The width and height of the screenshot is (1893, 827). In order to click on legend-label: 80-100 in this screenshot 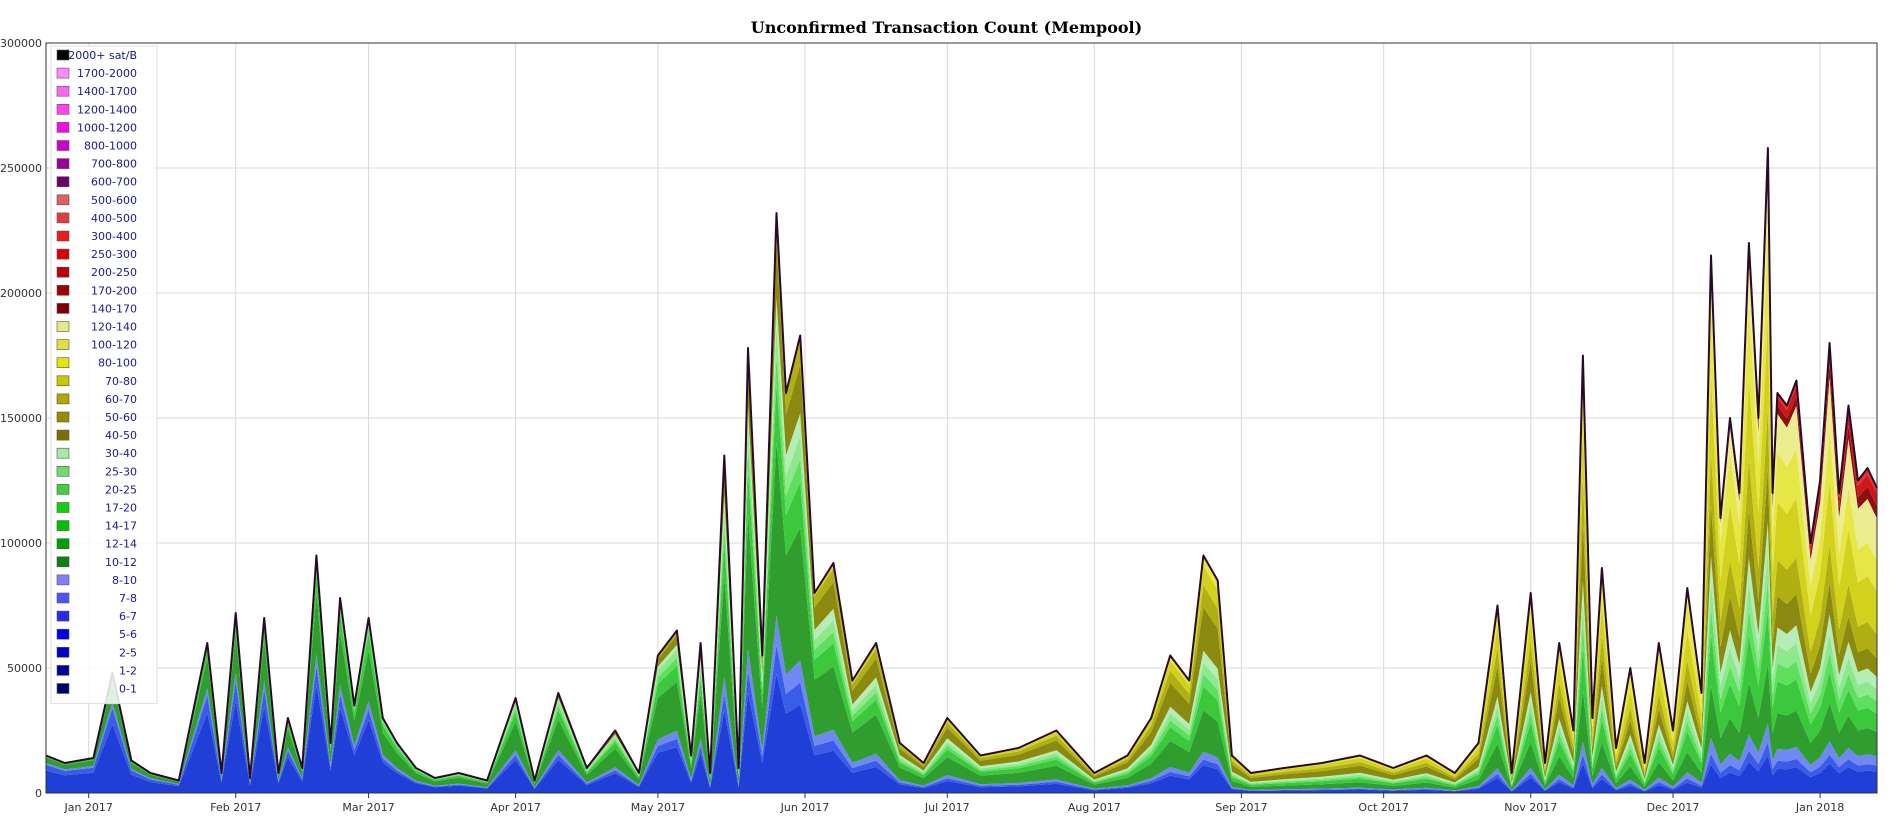, I will do `click(117, 363)`.